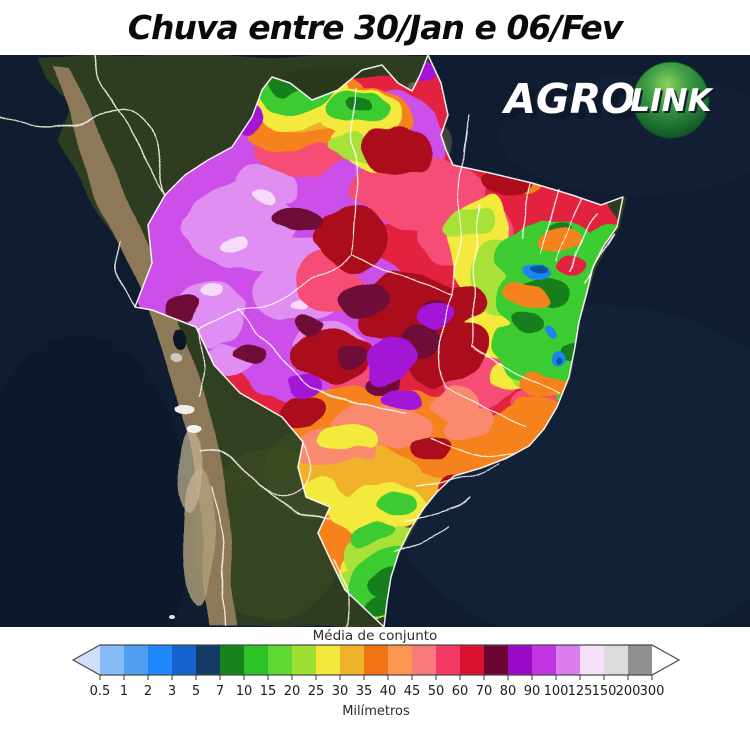 The image size is (750, 743). Describe the element at coordinates (375, 636) in the screenshot. I see `legend-title: Média de conjunto` at that location.